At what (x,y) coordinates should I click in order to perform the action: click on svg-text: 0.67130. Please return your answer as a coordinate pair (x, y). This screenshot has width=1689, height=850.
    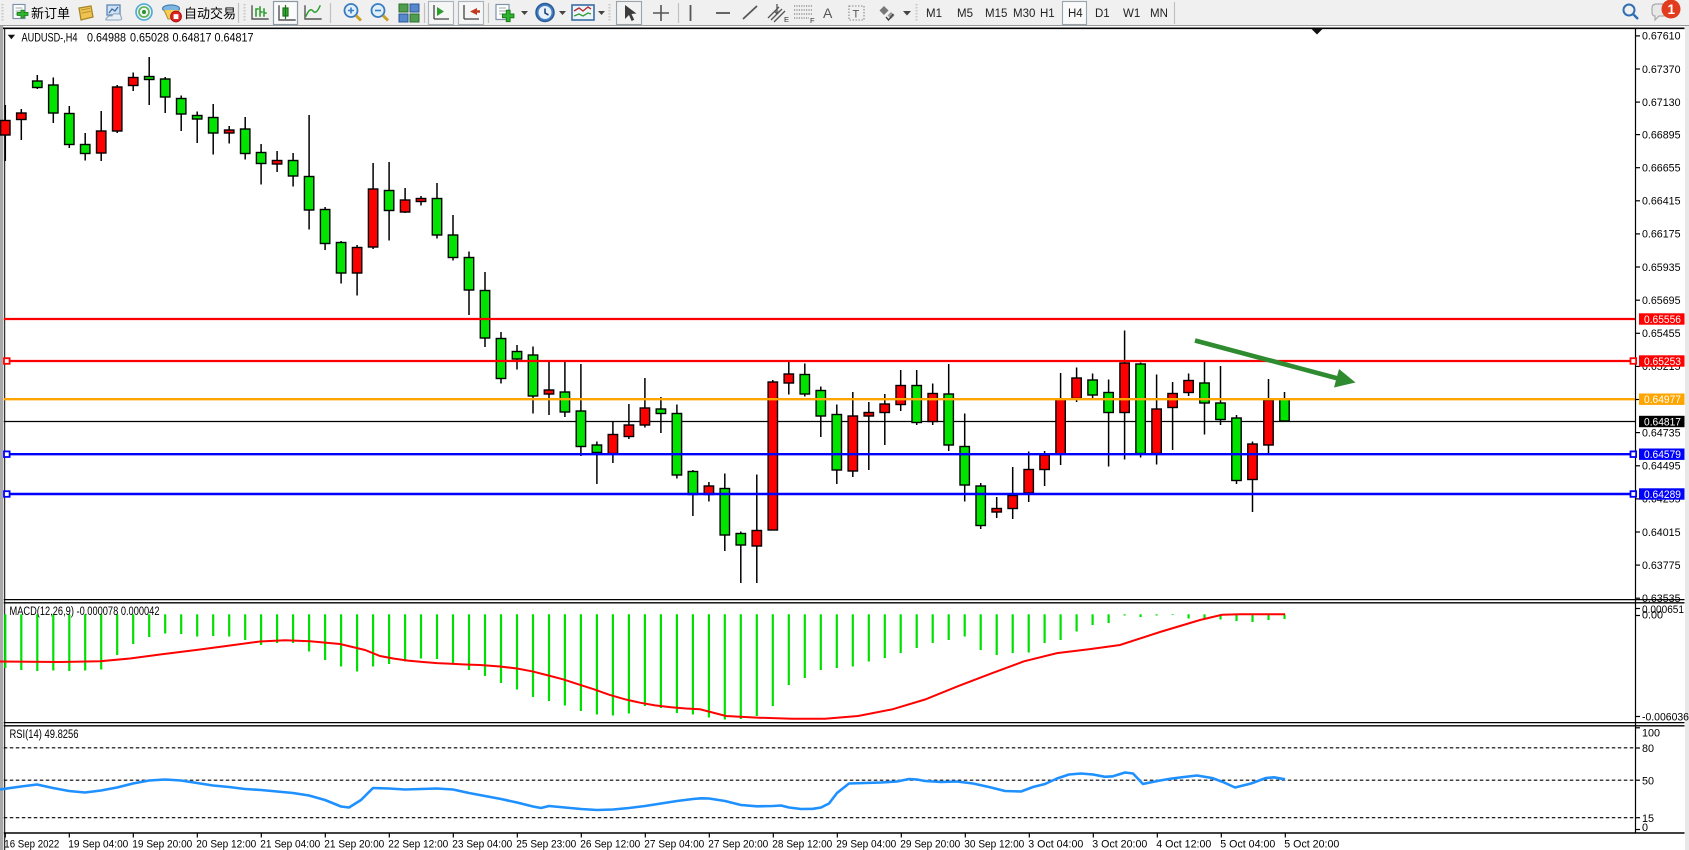
    Looking at the image, I should click on (1661, 103).